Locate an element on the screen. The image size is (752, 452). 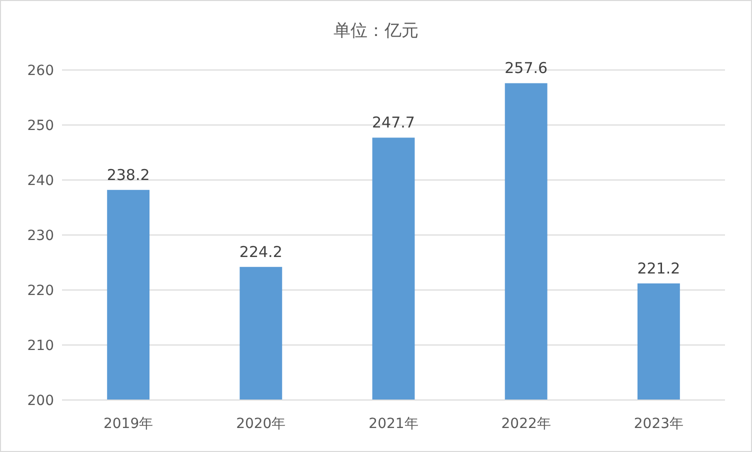
y-tick-label: 220 is located at coordinates (40, 291).